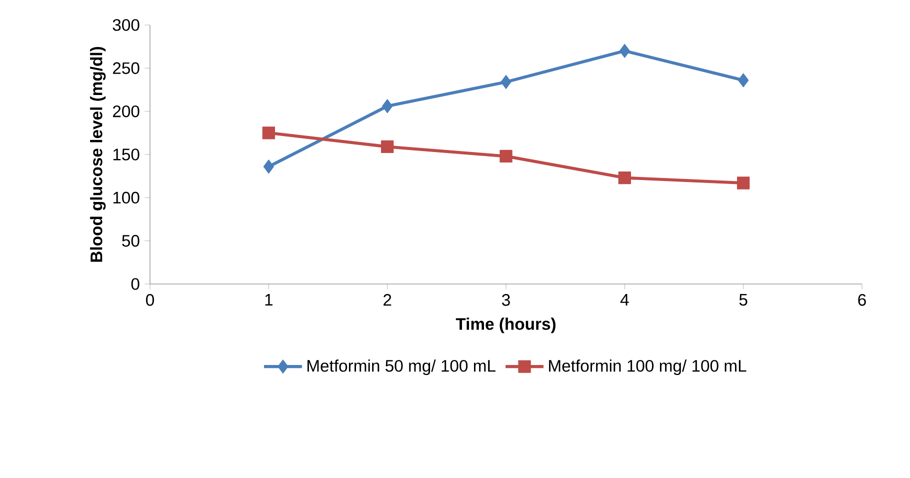  I want to click on y-tick-label: 150, so click(126, 154).